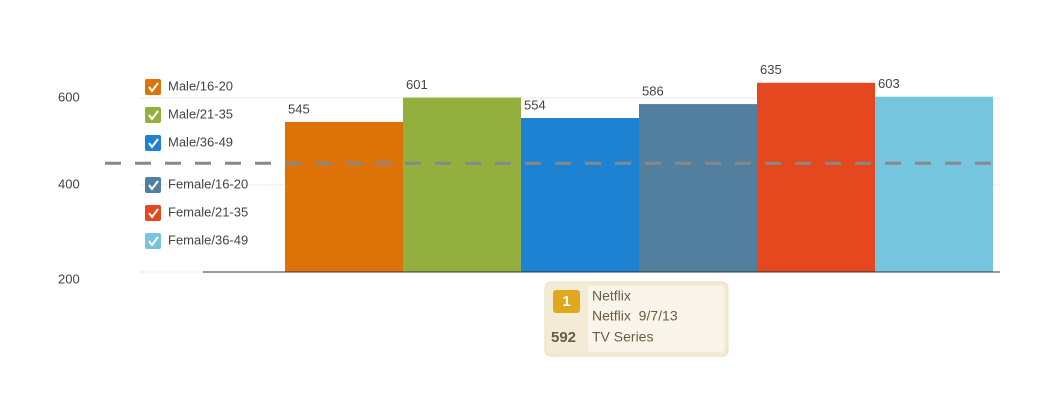  I want to click on tooltip-inner, so click(656, 319).